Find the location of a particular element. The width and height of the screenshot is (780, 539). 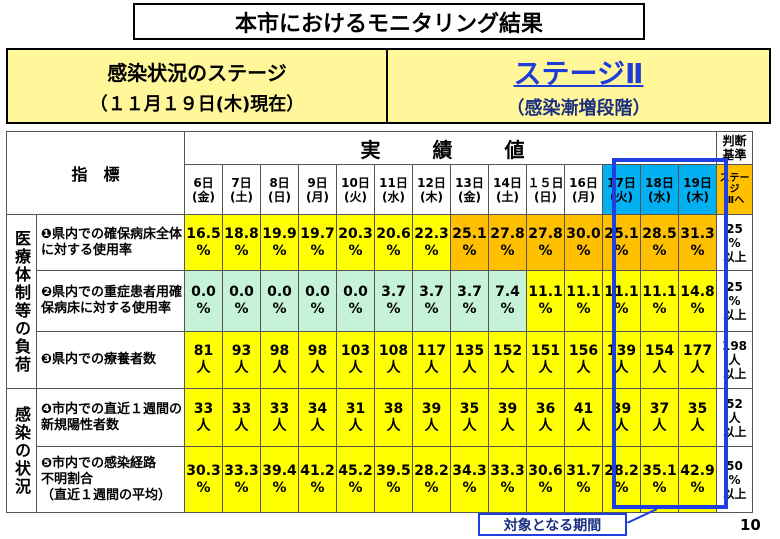

value-number: 45.2 is located at coordinates (355, 470).